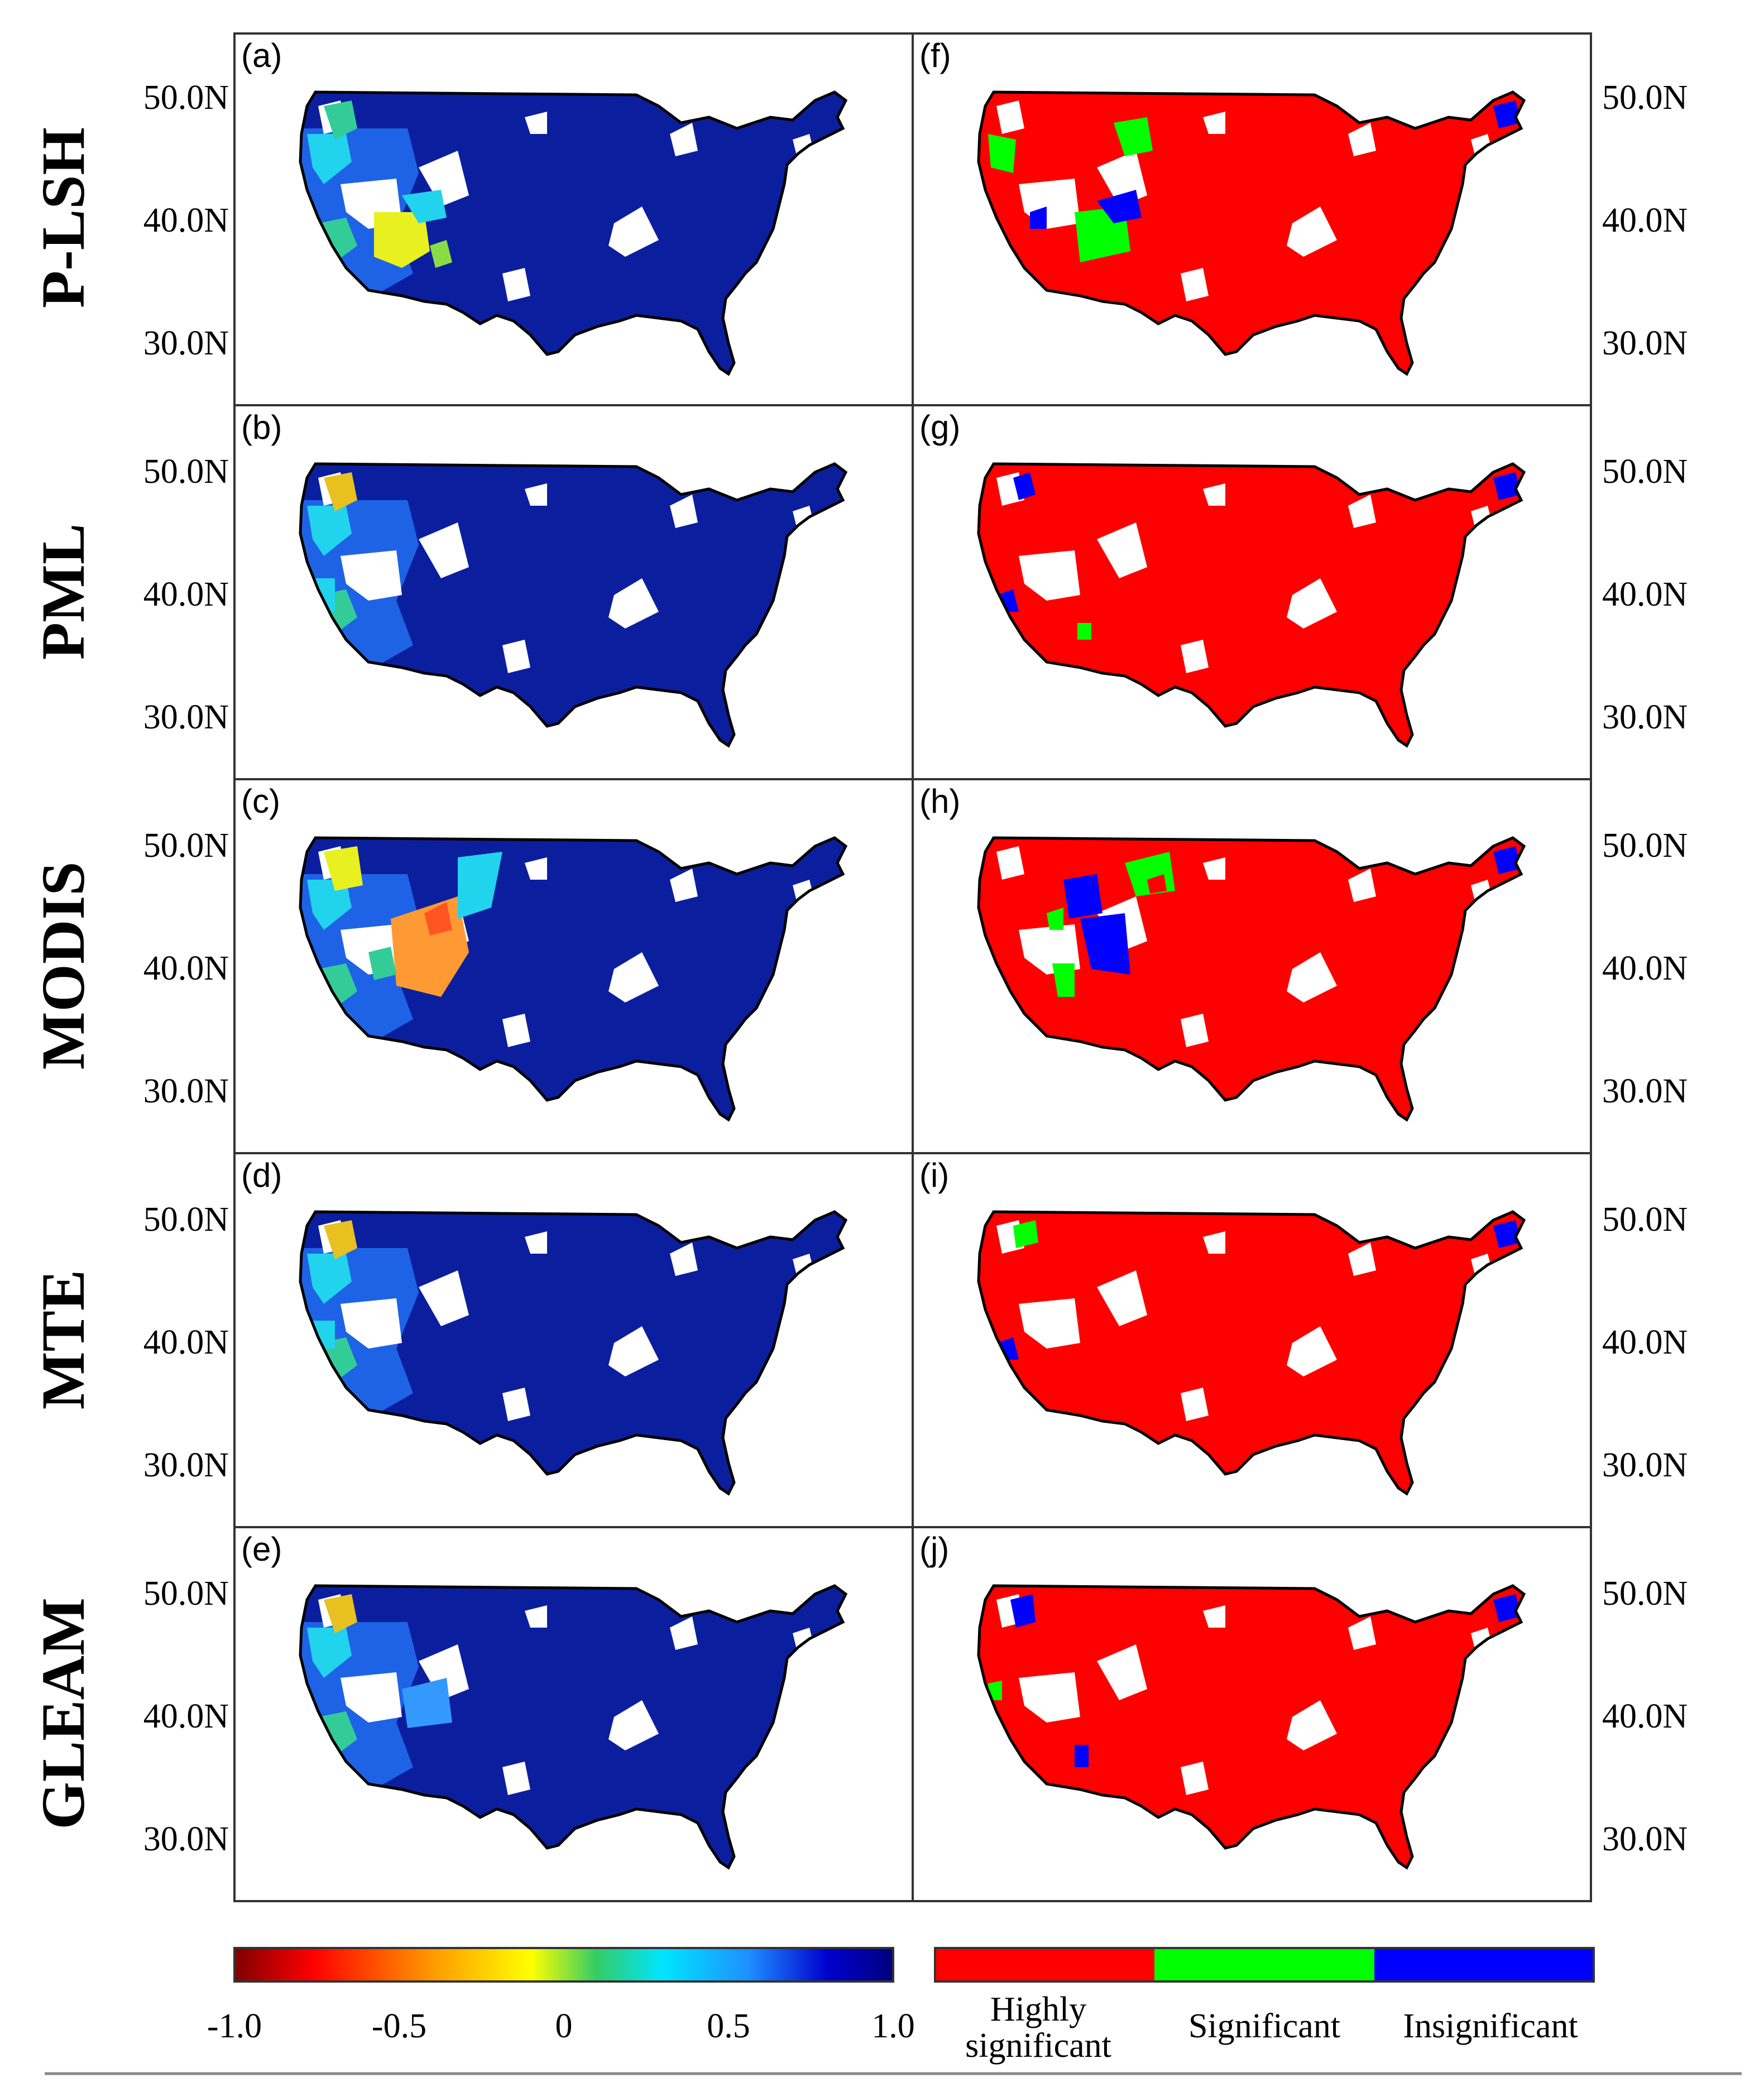 The width and height of the screenshot is (1764, 2087). Describe the element at coordinates (563, 1965) in the screenshot. I see `colorbar-gradient` at that location.